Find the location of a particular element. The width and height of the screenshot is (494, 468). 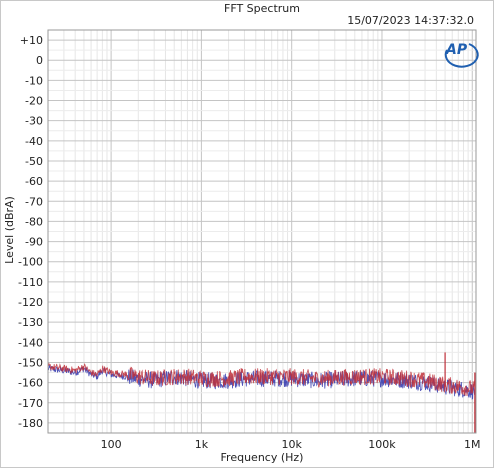

x-tick-label: 10k is located at coordinates (291, 444).